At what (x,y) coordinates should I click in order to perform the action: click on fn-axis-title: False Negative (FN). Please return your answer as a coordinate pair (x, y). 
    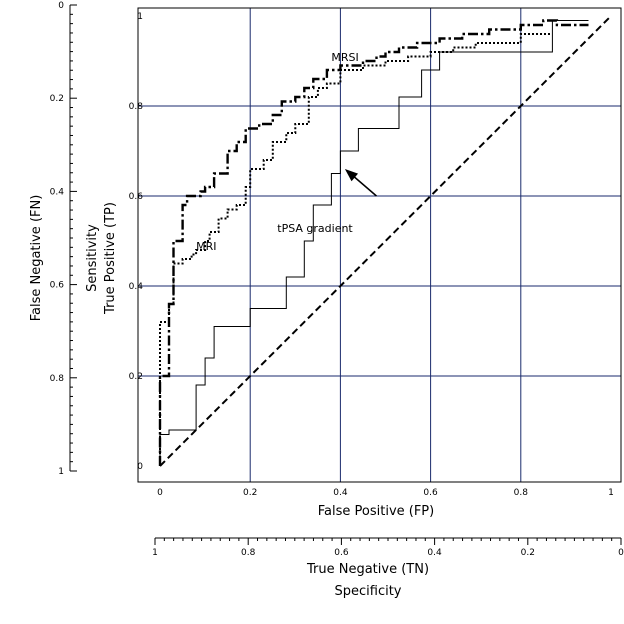
    Looking at the image, I should click on (36, 258).